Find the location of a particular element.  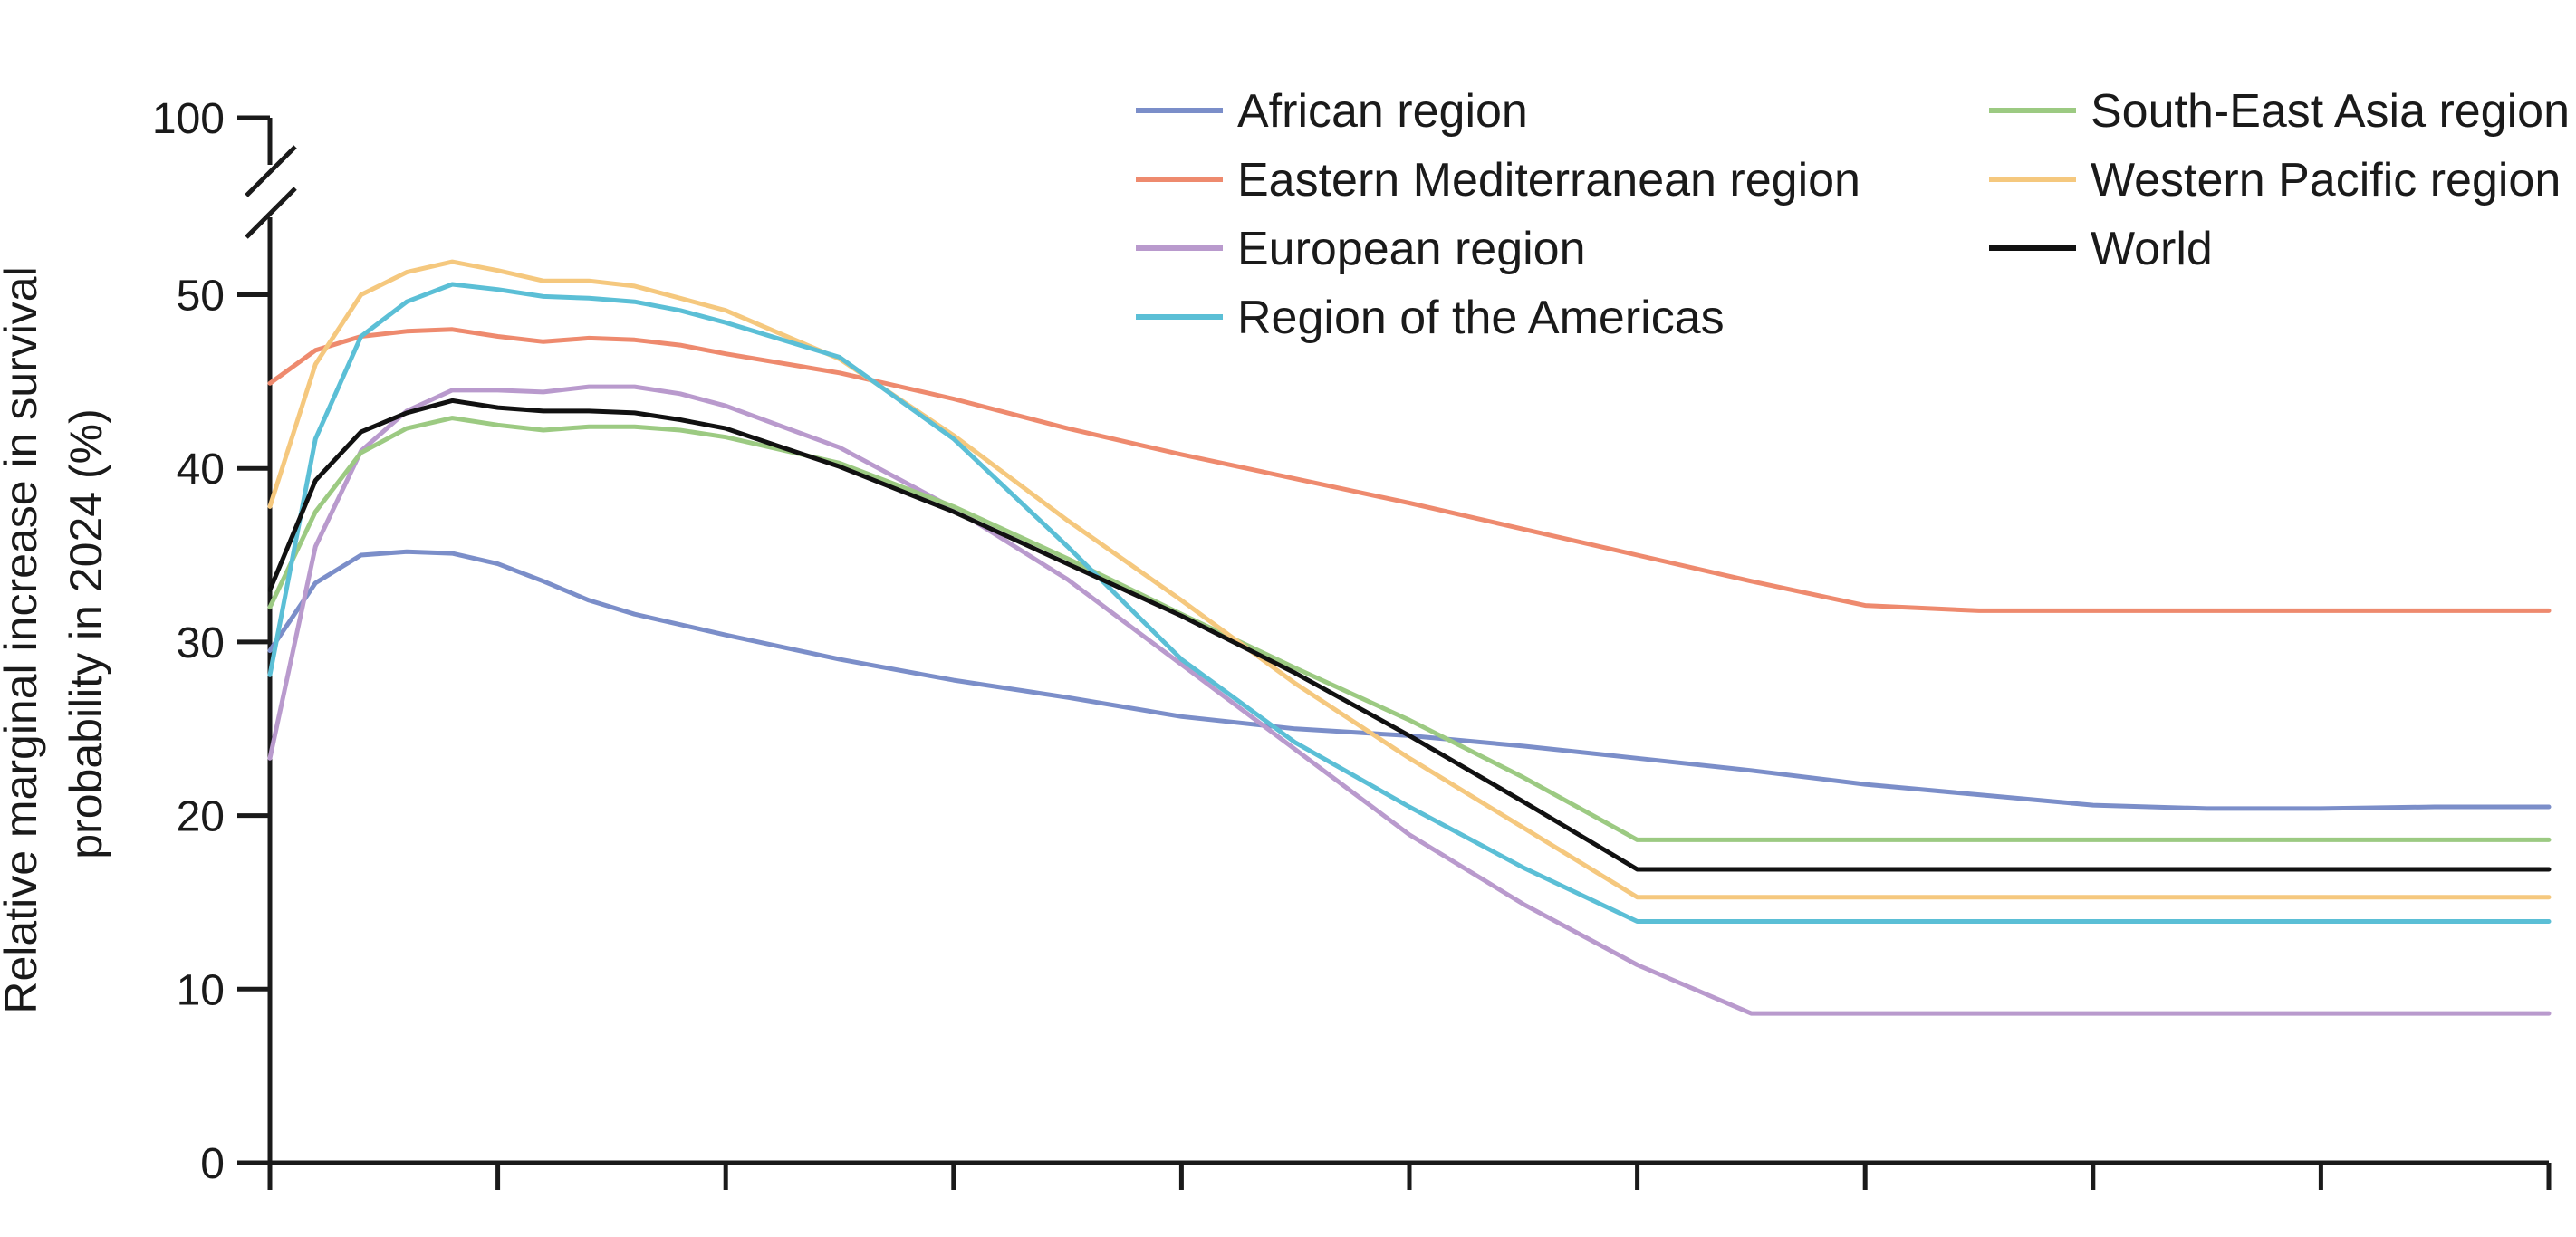

y-tick-label: 30 is located at coordinates (201, 643).